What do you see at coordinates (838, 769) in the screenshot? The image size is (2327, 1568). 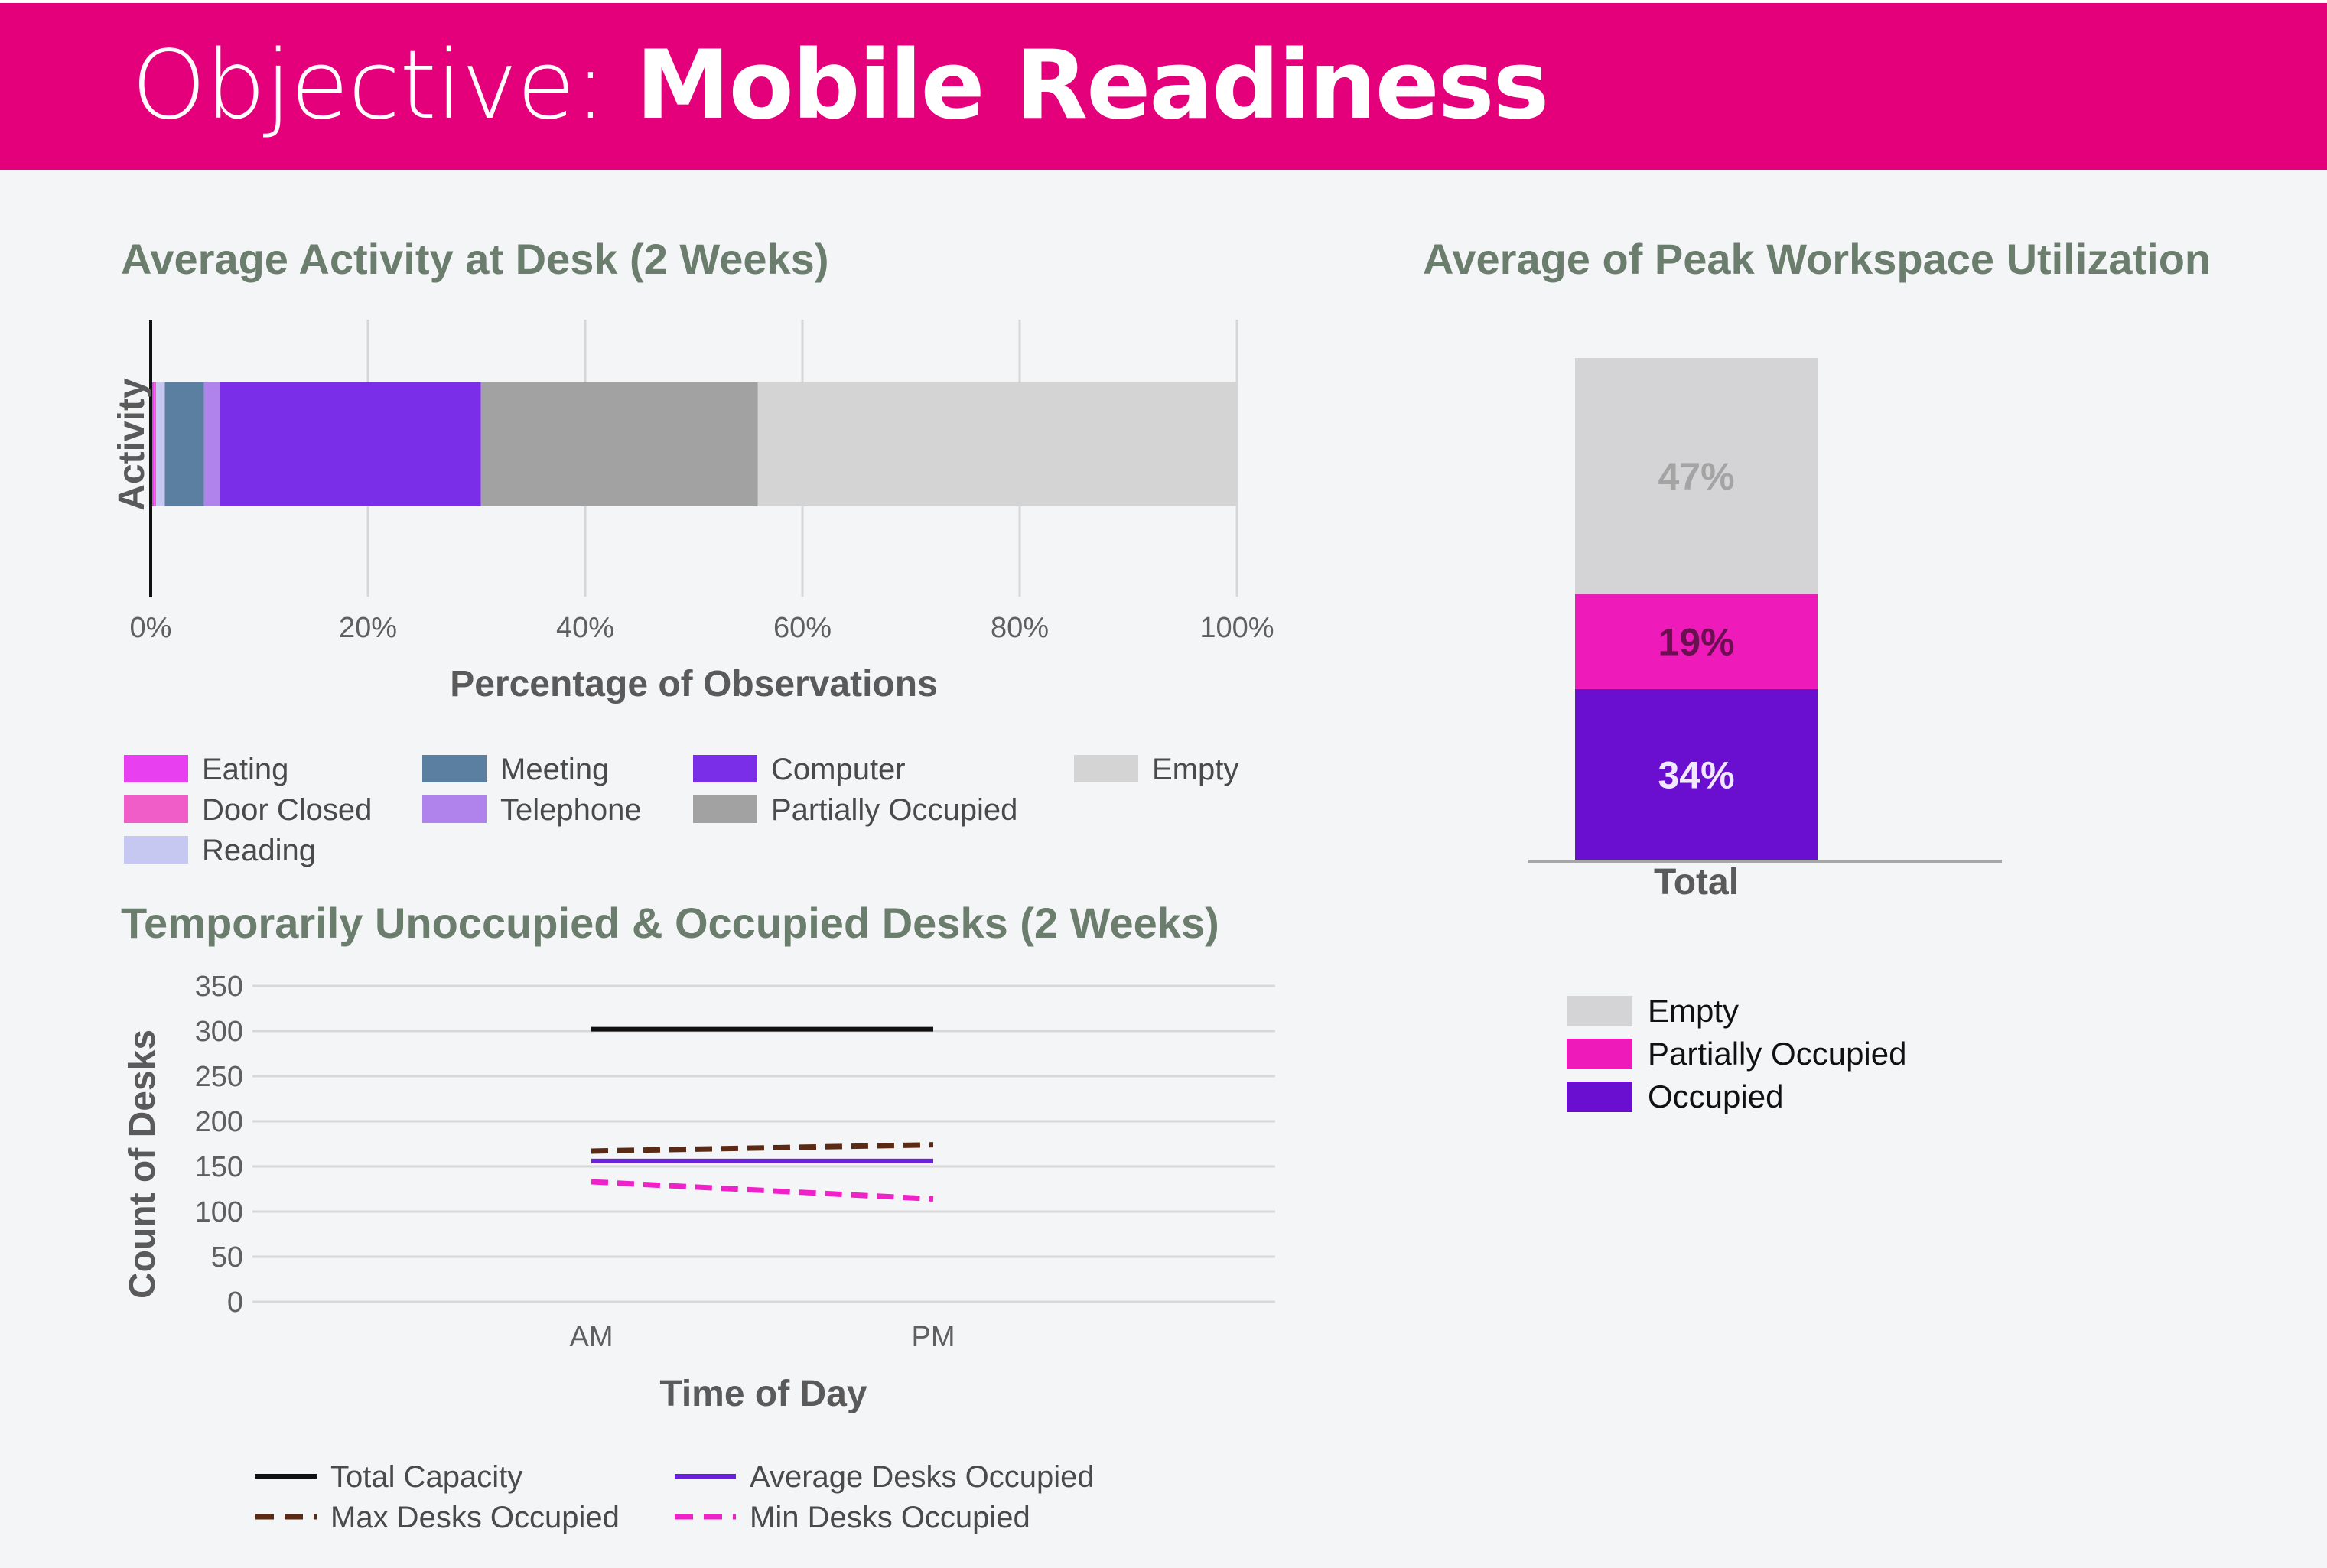 I see `legend-label-computer: Computer` at bounding box center [838, 769].